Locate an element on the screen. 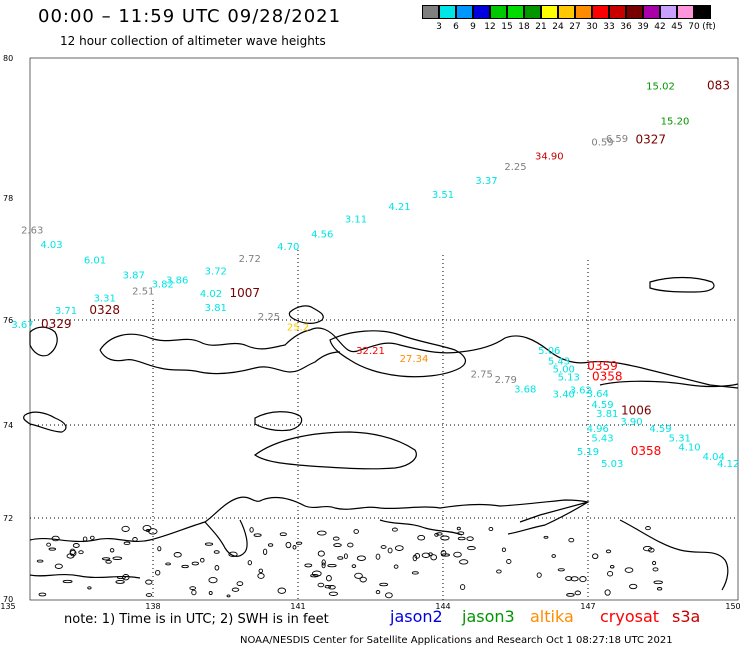 This screenshot has height=650, width=740. wave-height-label: 3.62 is located at coordinates (581, 391).